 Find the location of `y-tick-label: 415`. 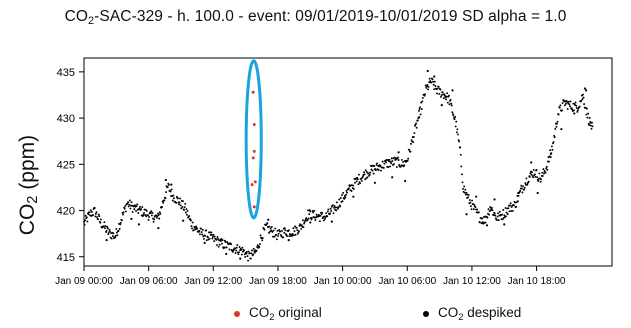

y-tick-label: 415 is located at coordinates (66, 258).